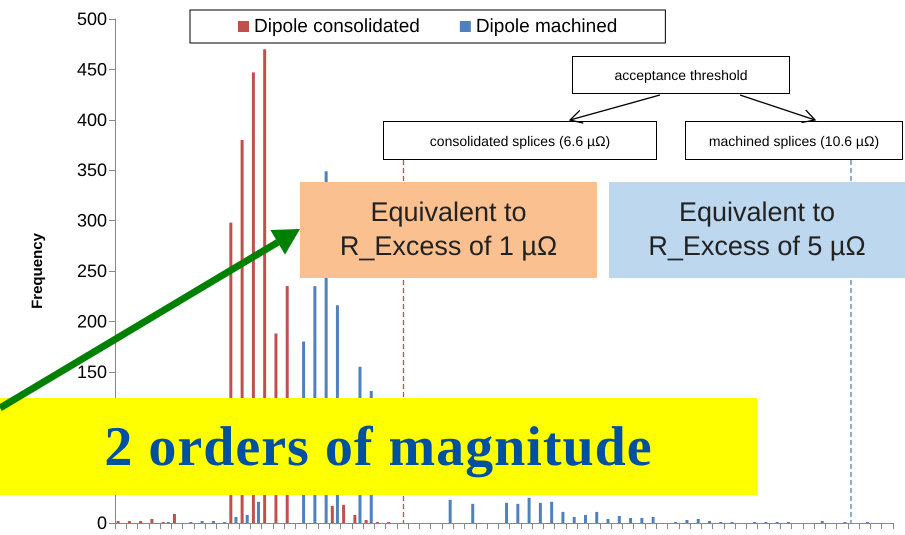 This screenshot has height=535, width=905. What do you see at coordinates (91, 372) in the screenshot?
I see `y-tick-label: 150` at bounding box center [91, 372].